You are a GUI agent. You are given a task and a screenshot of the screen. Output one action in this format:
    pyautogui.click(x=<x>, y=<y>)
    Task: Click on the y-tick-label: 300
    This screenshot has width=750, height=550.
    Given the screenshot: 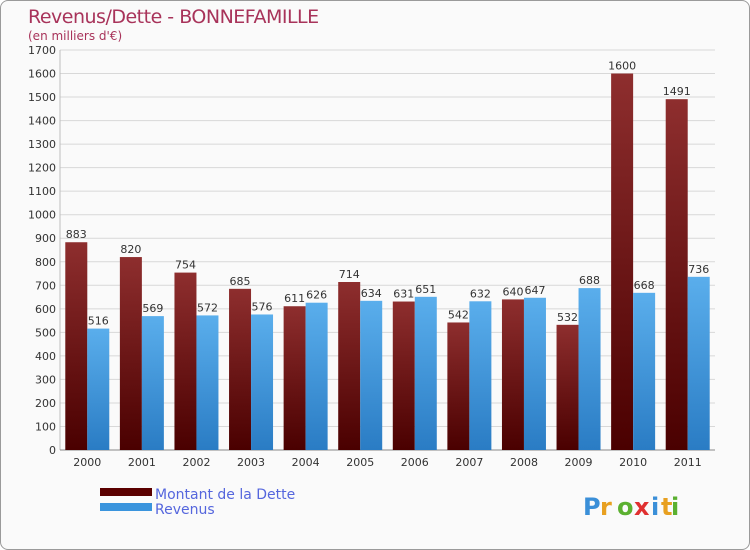 What is the action you would take?
    pyautogui.click(x=45, y=379)
    